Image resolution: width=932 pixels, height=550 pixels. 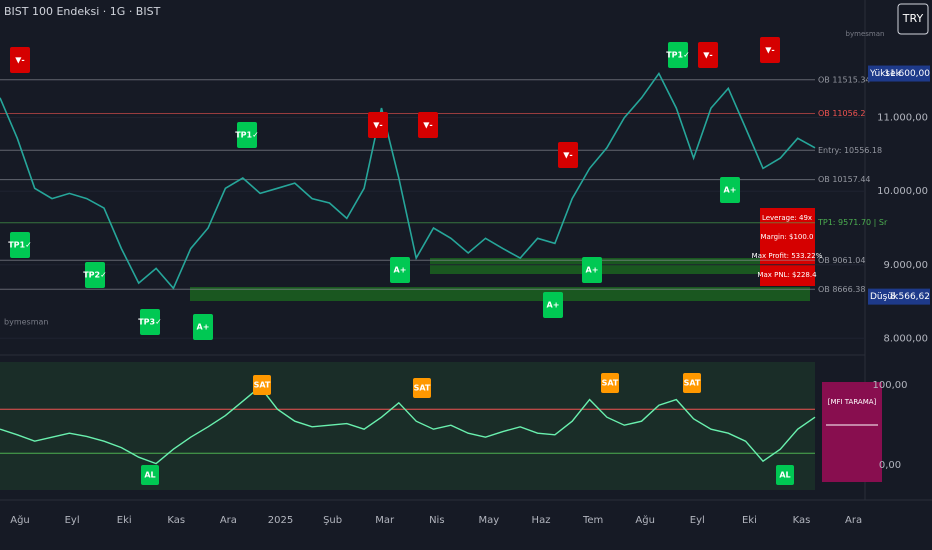 What do you see at coordinates (592, 520) in the screenshot?
I see `x-tick-label: Tem` at bounding box center [592, 520].